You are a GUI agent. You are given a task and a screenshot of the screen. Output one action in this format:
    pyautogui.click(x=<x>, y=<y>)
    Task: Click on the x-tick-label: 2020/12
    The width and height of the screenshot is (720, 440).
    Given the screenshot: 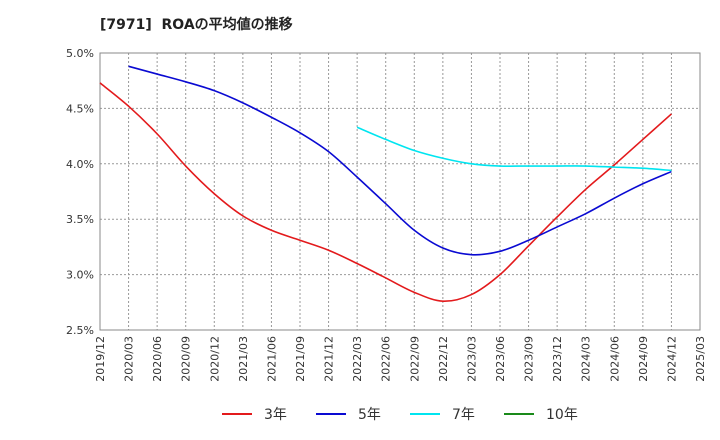 What is the action you would take?
    pyautogui.click(x=214, y=359)
    